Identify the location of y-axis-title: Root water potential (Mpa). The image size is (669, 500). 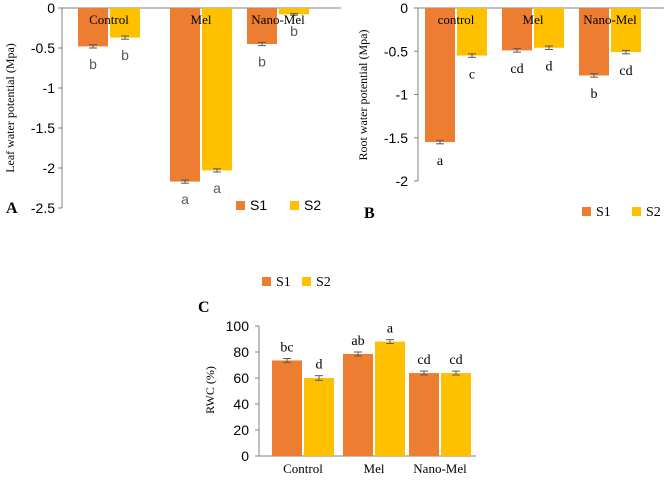
(363, 95).